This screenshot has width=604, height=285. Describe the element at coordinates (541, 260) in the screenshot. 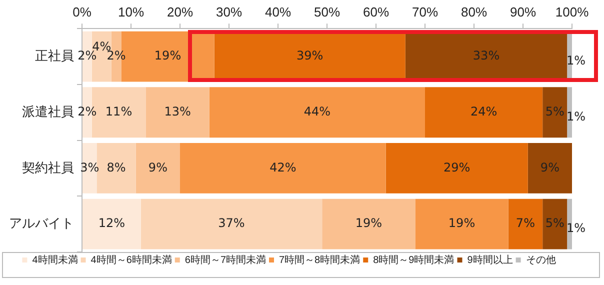

I see `legend-label: その他` at that location.